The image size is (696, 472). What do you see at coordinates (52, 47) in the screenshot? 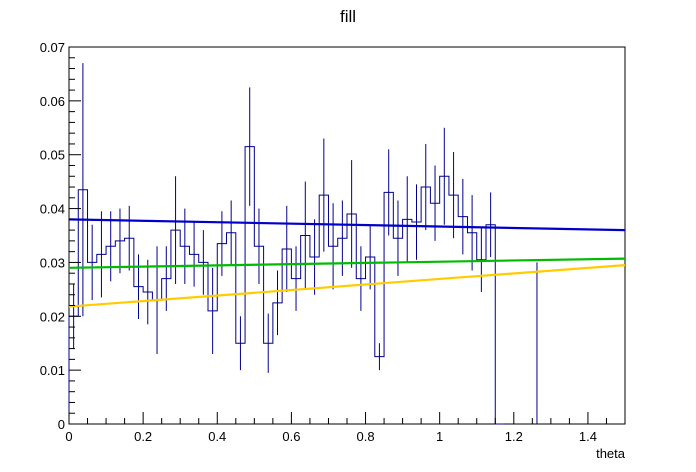
I see `y-tick-label: 0.07` at bounding box center [52, 47].